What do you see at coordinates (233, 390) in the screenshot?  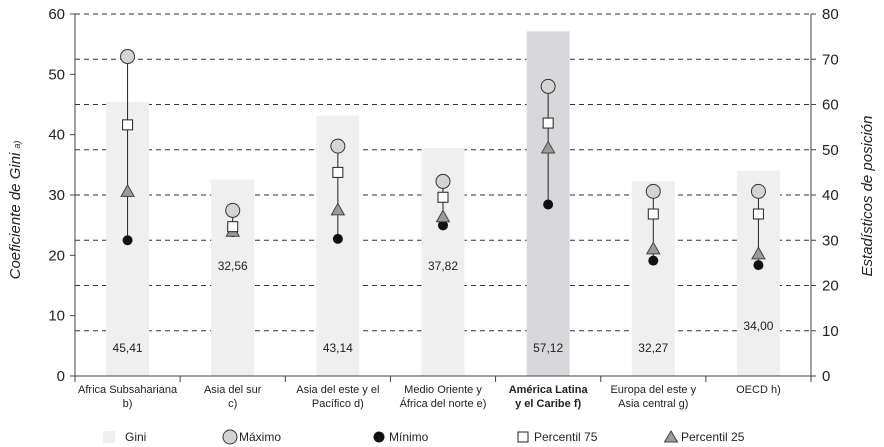 I see `category-label: Asia del sur` at bounding box center [233, 390].